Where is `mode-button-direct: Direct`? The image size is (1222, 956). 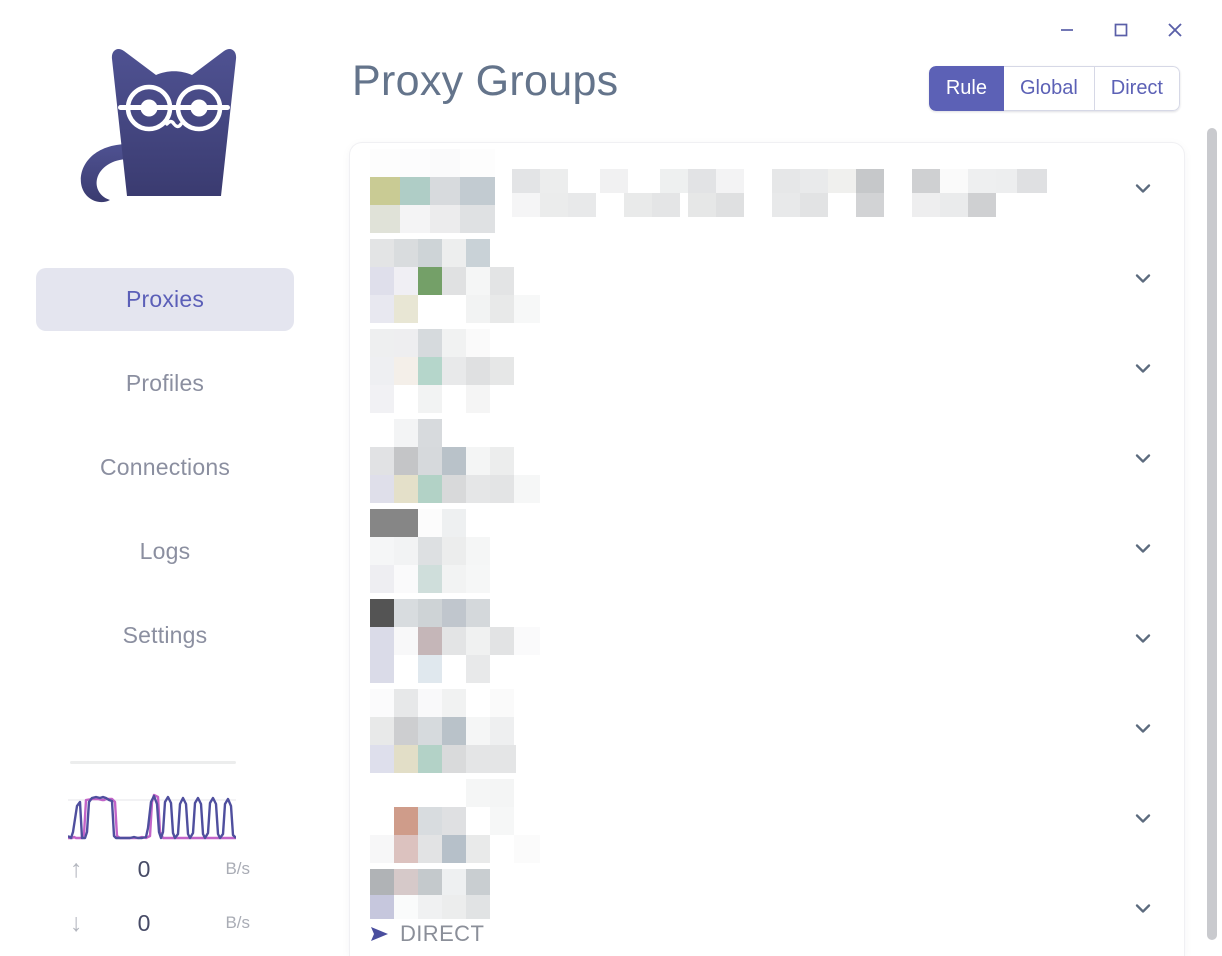
mode-button-direct: Direct is located at coordinates (1137, 88).